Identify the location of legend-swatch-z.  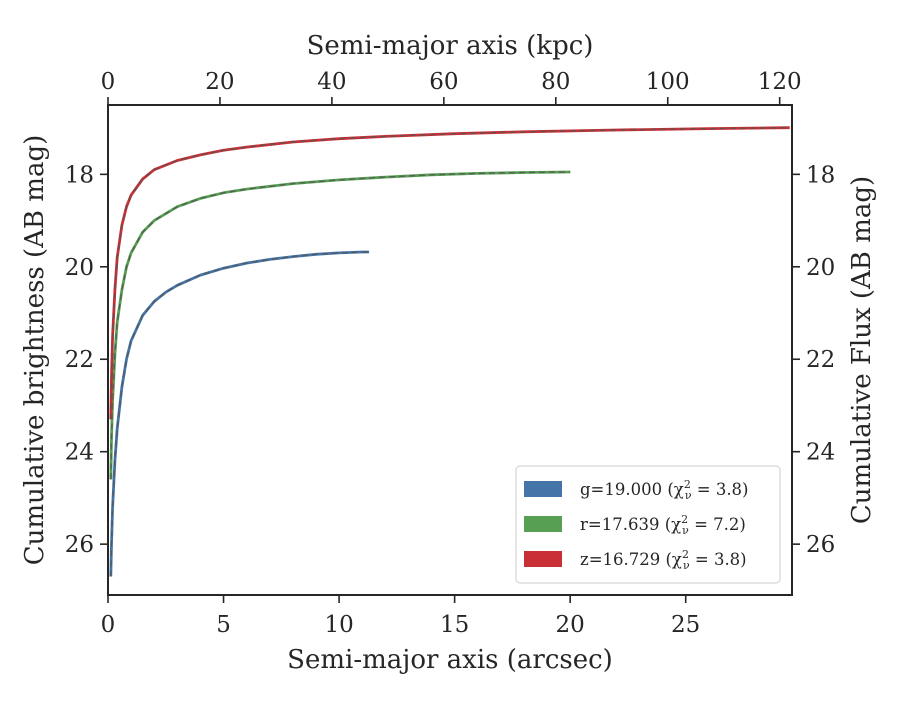
(543, 559).